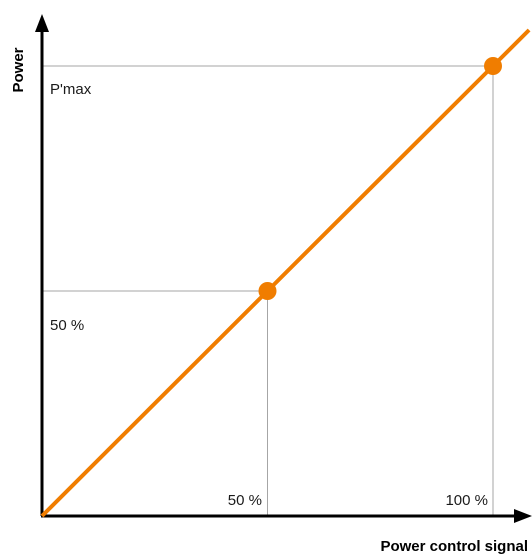  What do you see at coordinates (71, 89) in the screenshot?
I see `y-tick-label-pmax: P'max` at bounding box center [71, 89].